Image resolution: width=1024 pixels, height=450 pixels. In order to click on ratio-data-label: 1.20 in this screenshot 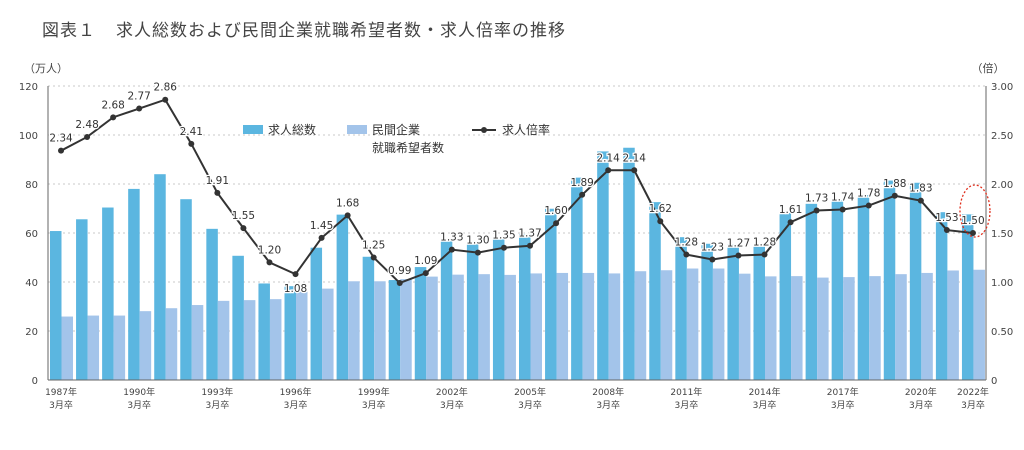, I will do `click(269, 250)`.